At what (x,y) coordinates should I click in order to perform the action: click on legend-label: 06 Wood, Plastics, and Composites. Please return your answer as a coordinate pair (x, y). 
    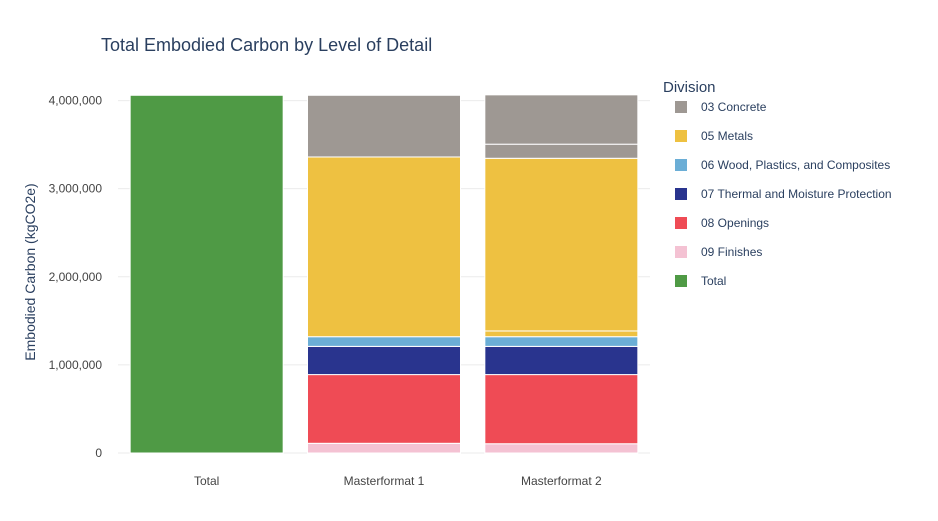
    Looking at the image, I should click on (795, 165).